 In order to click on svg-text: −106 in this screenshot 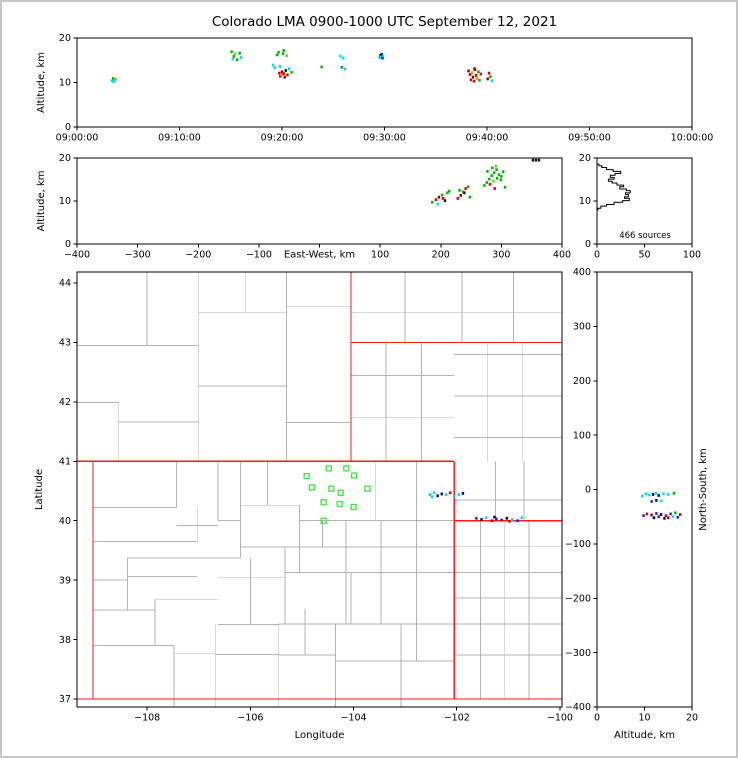, I will do `click(250, 718)`.